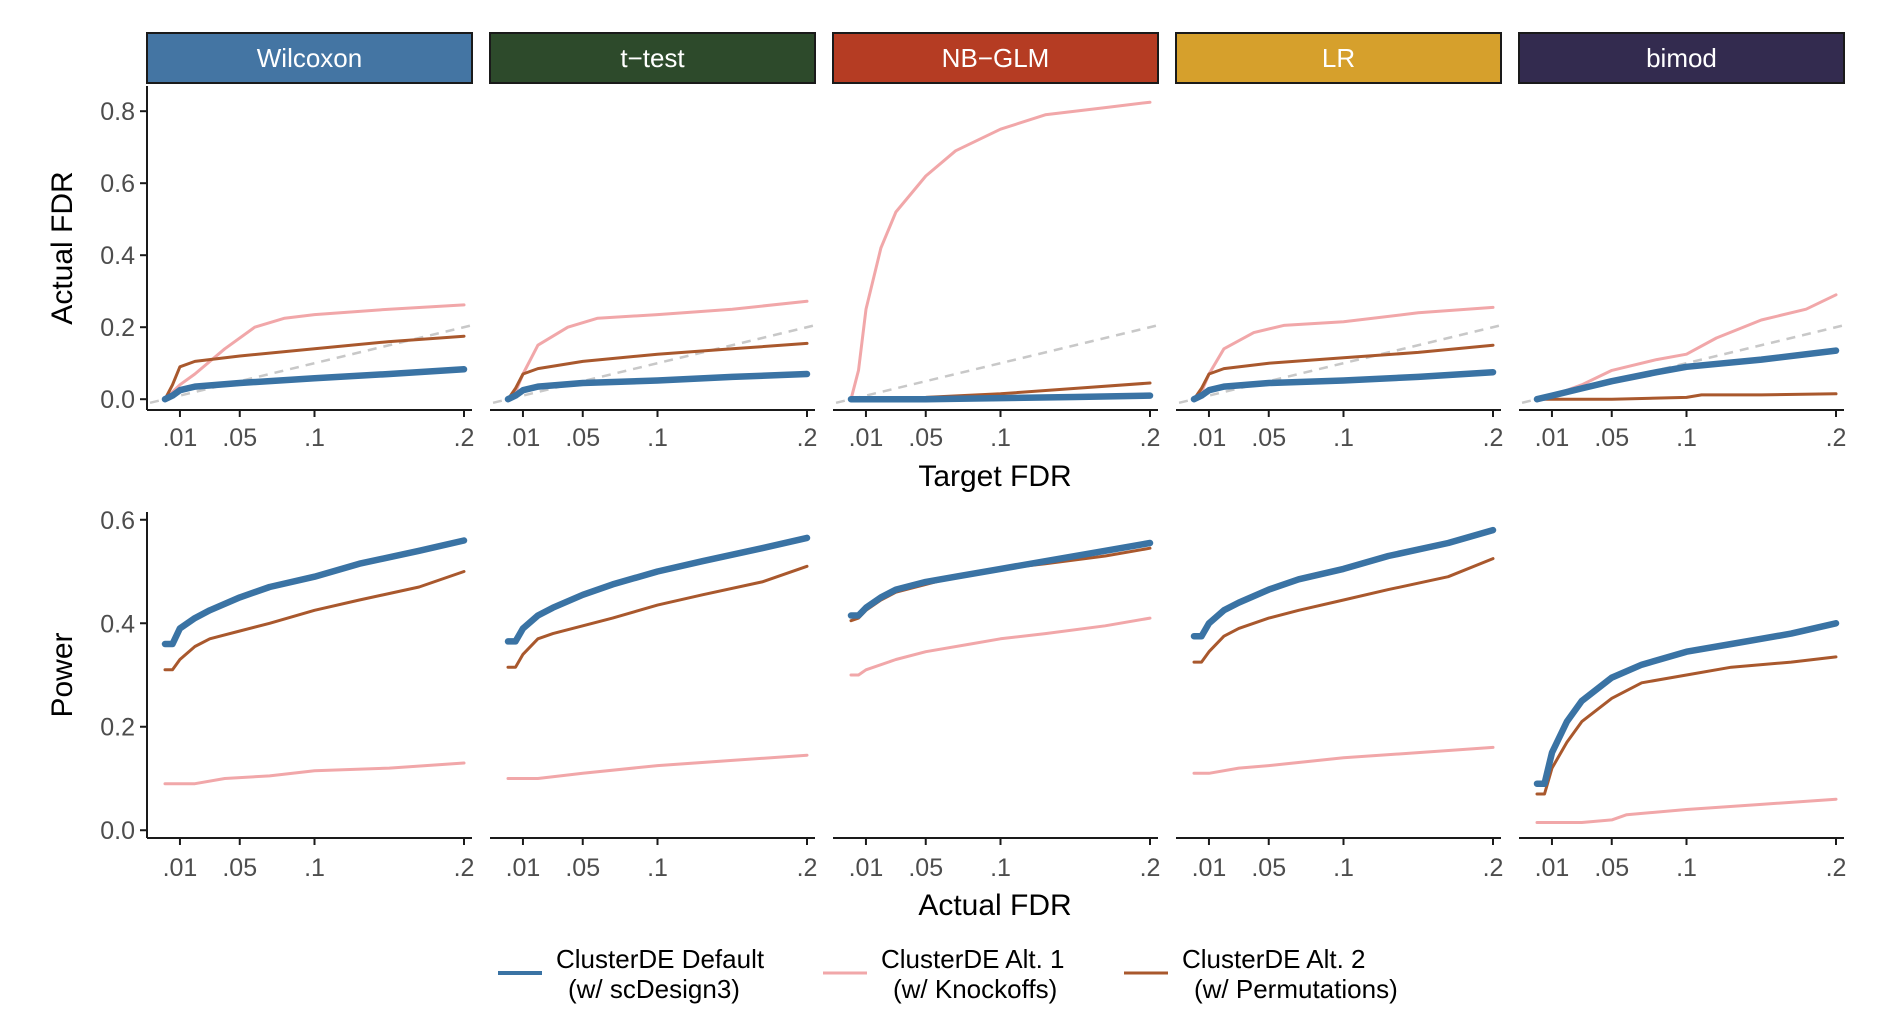  I want to click on panel-0-0: .01 .05 .1 .2, so click(311, 377).